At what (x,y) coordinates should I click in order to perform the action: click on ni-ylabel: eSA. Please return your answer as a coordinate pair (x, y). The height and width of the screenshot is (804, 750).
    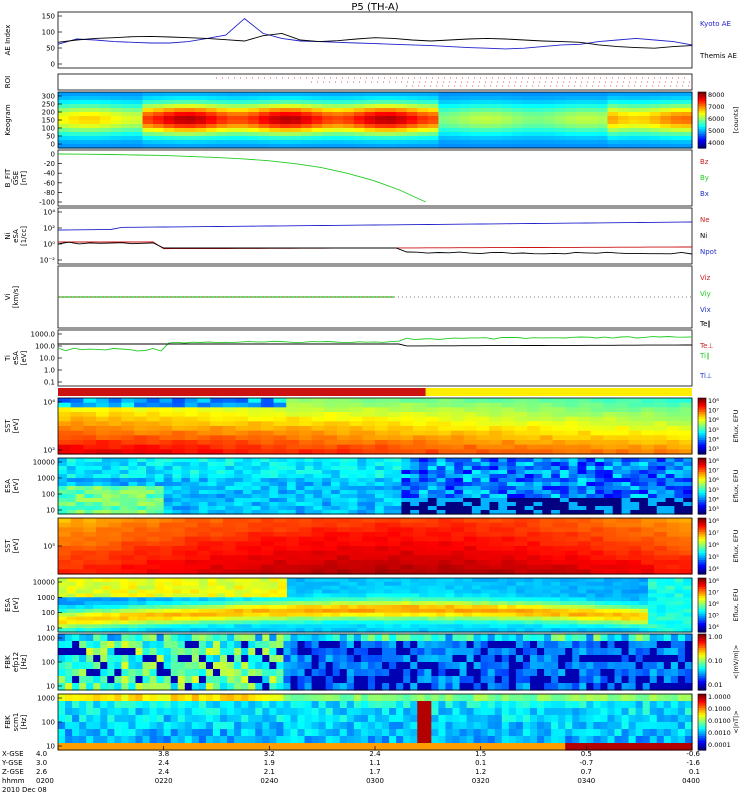
    Looking at the image, I should click on (16, 236).